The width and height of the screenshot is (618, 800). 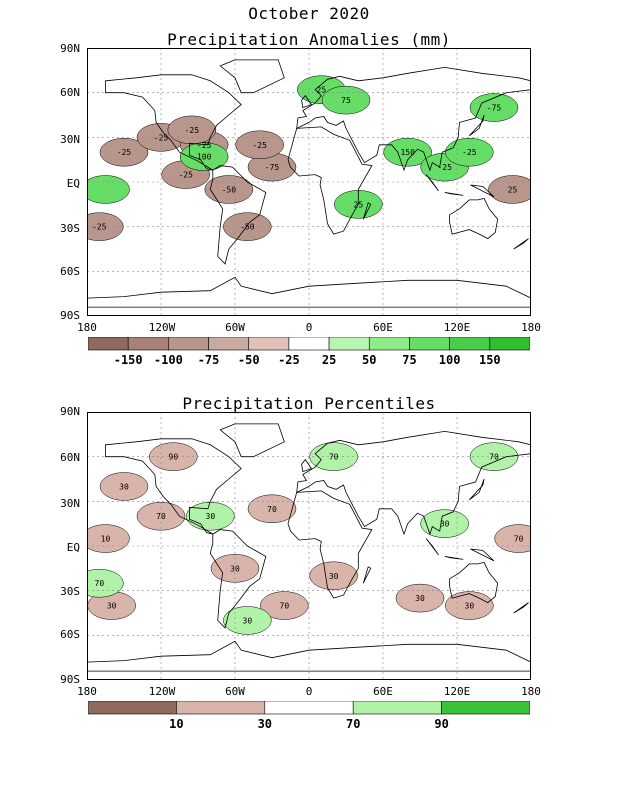 I want to click on anomaly-colorbar-label: 25, so click(x=329, y=360).